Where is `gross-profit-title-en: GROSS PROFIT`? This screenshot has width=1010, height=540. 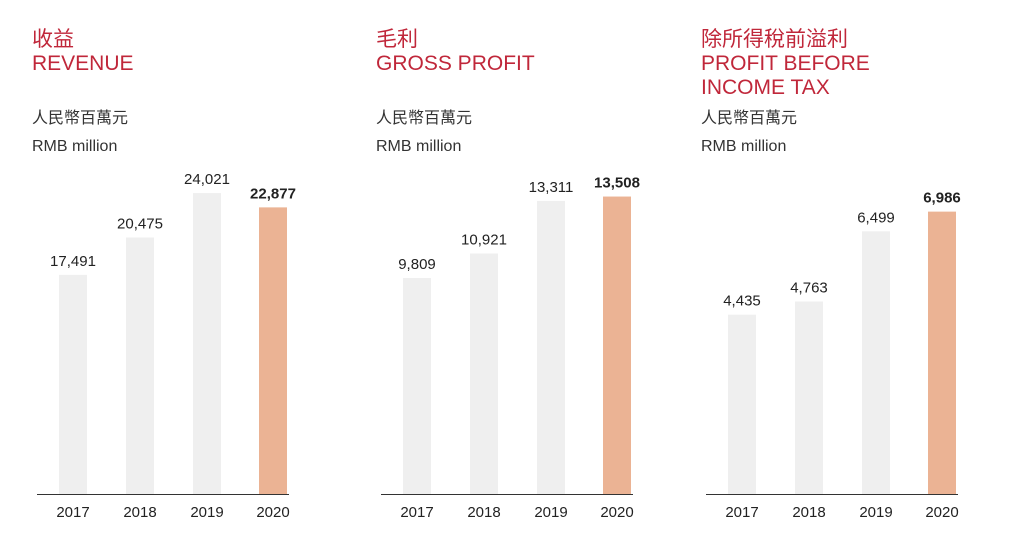
gross-profit-title-en: GROSS PROFIT is located at coordinates (455, 63).